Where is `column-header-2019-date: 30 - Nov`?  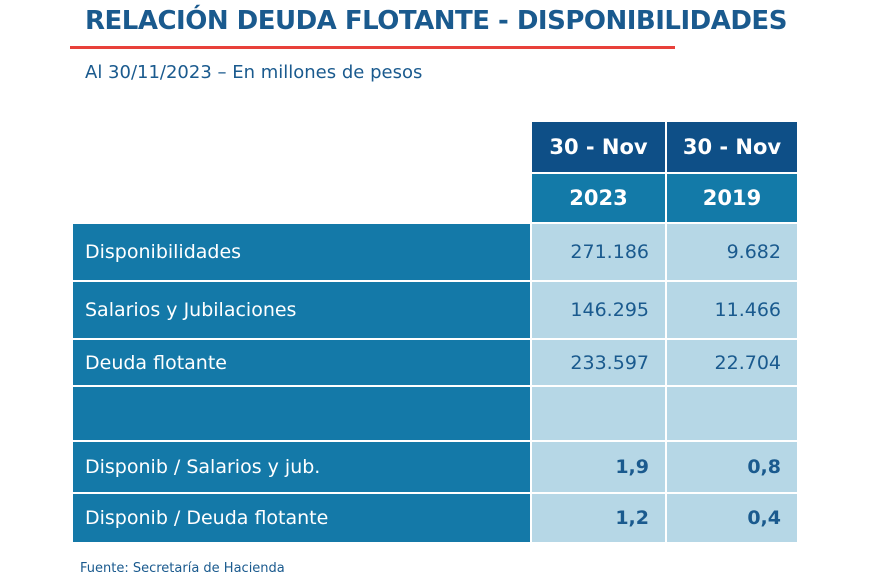
column-header-2019-date: 30 - Nov is located at coordinates (732, 147).